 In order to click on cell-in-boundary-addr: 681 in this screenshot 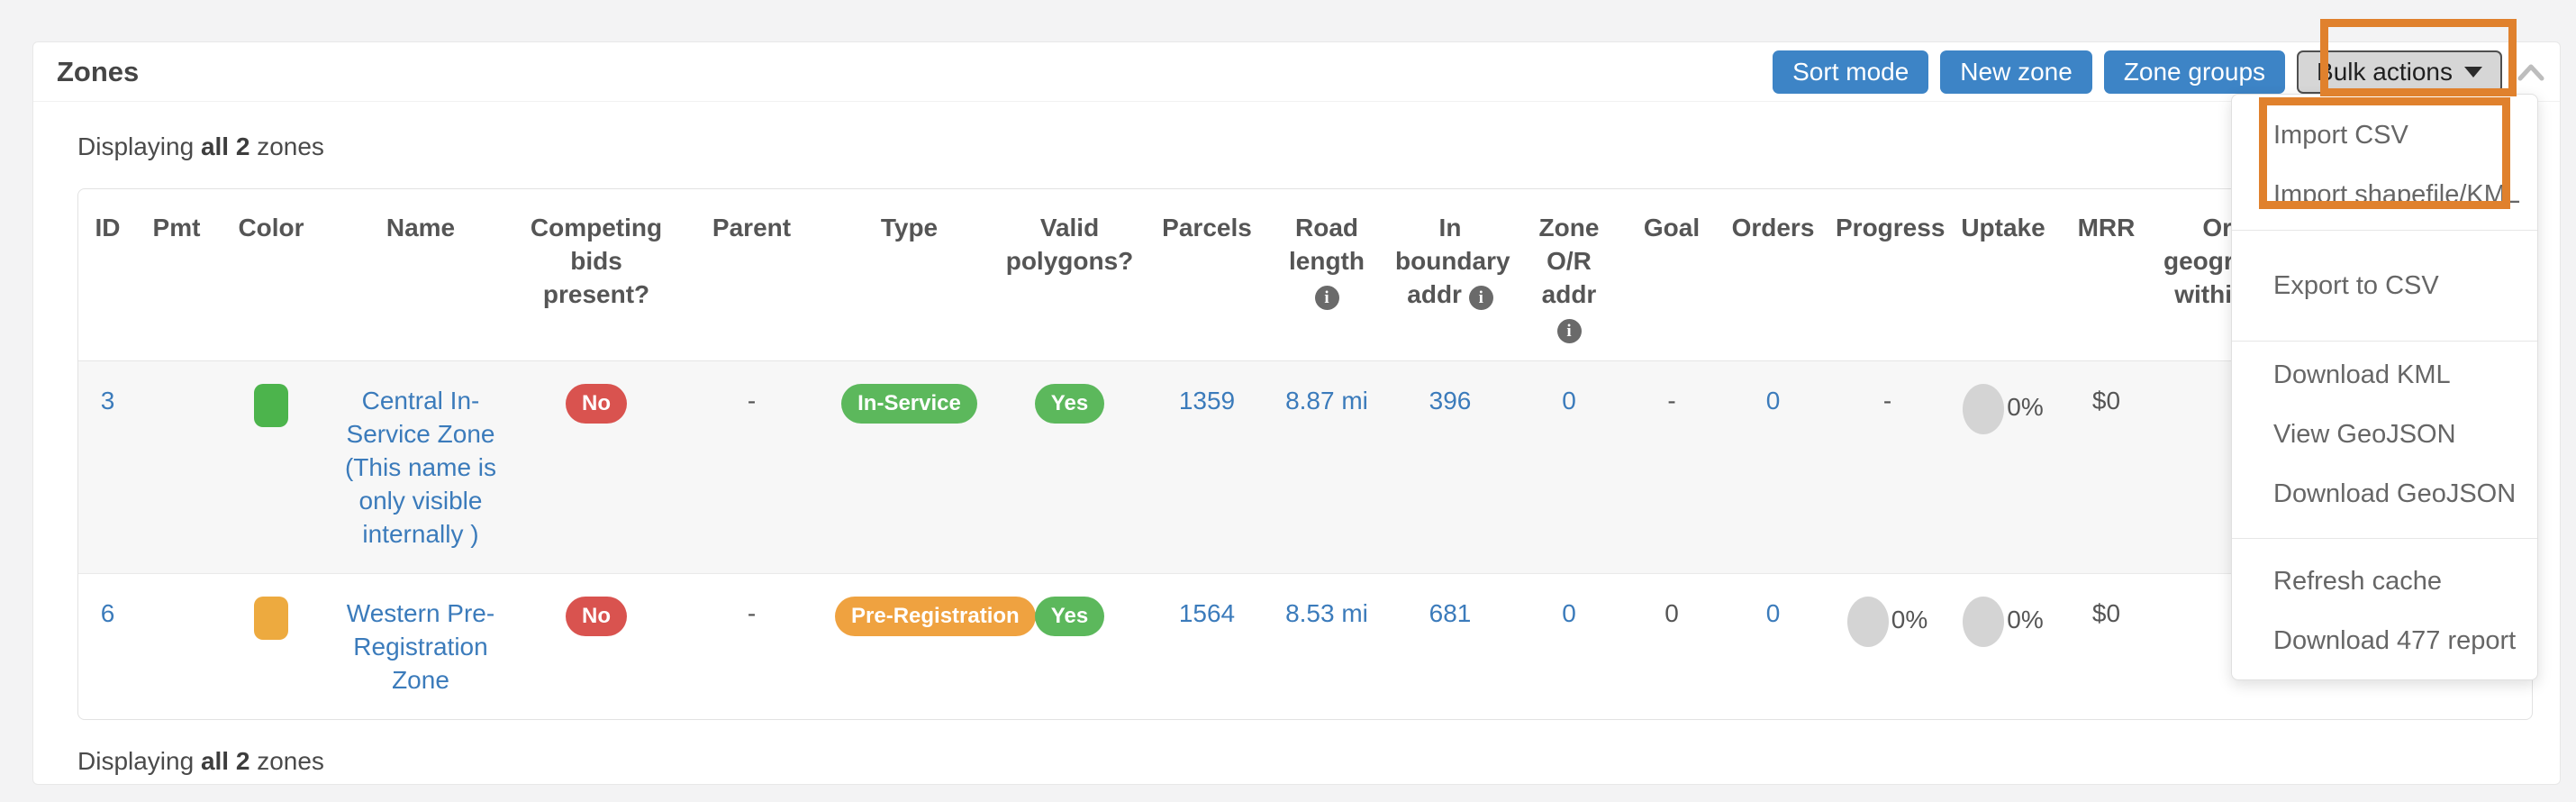, I will do `click(1450, 647)`.